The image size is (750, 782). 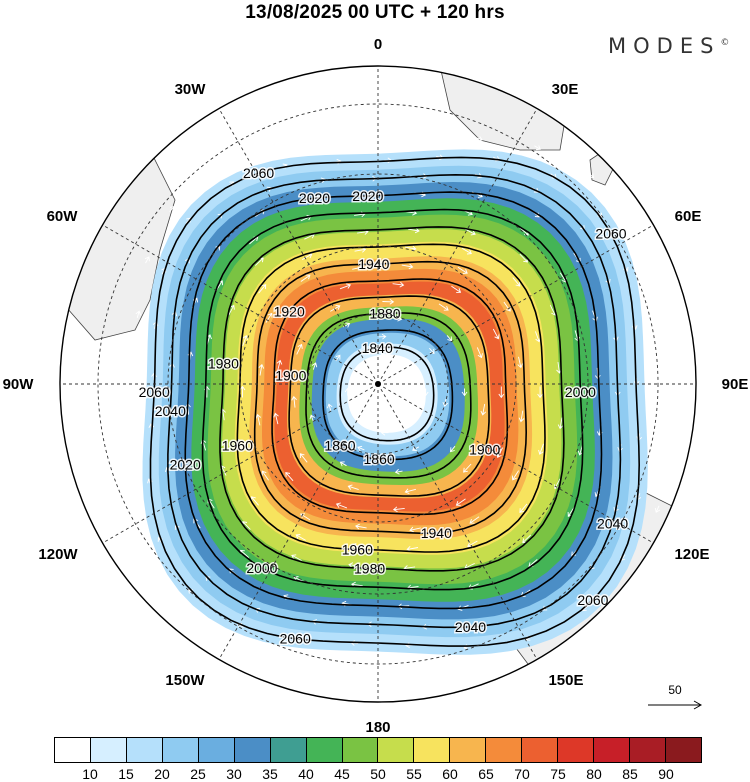 I want to click on contour-label: 1880, so click(x=384, y=313).